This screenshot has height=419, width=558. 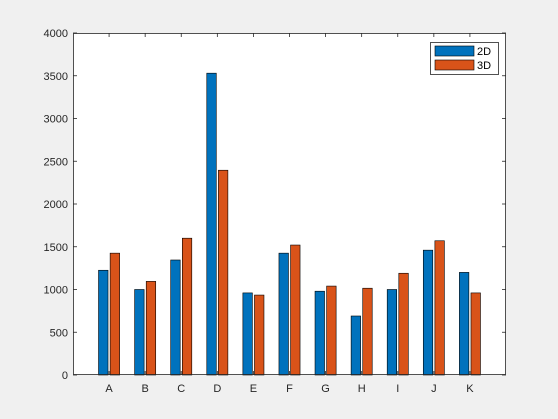 I want to click on bar-3d-c, so click(x=187, y=306).